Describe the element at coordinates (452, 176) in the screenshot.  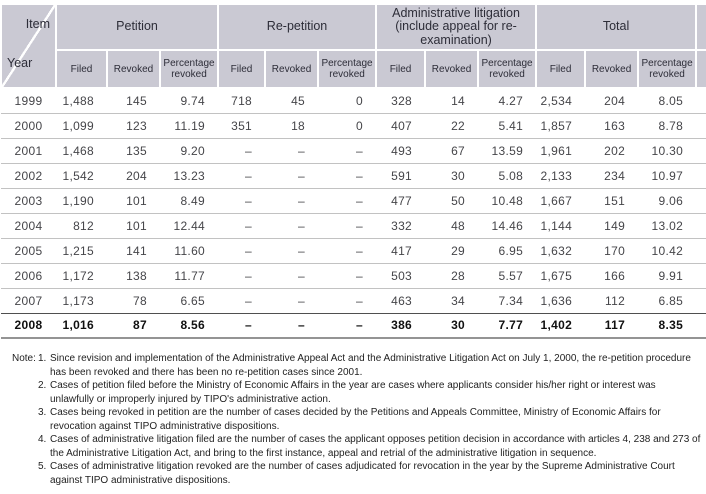
I see `data-cell: 30` at that location.